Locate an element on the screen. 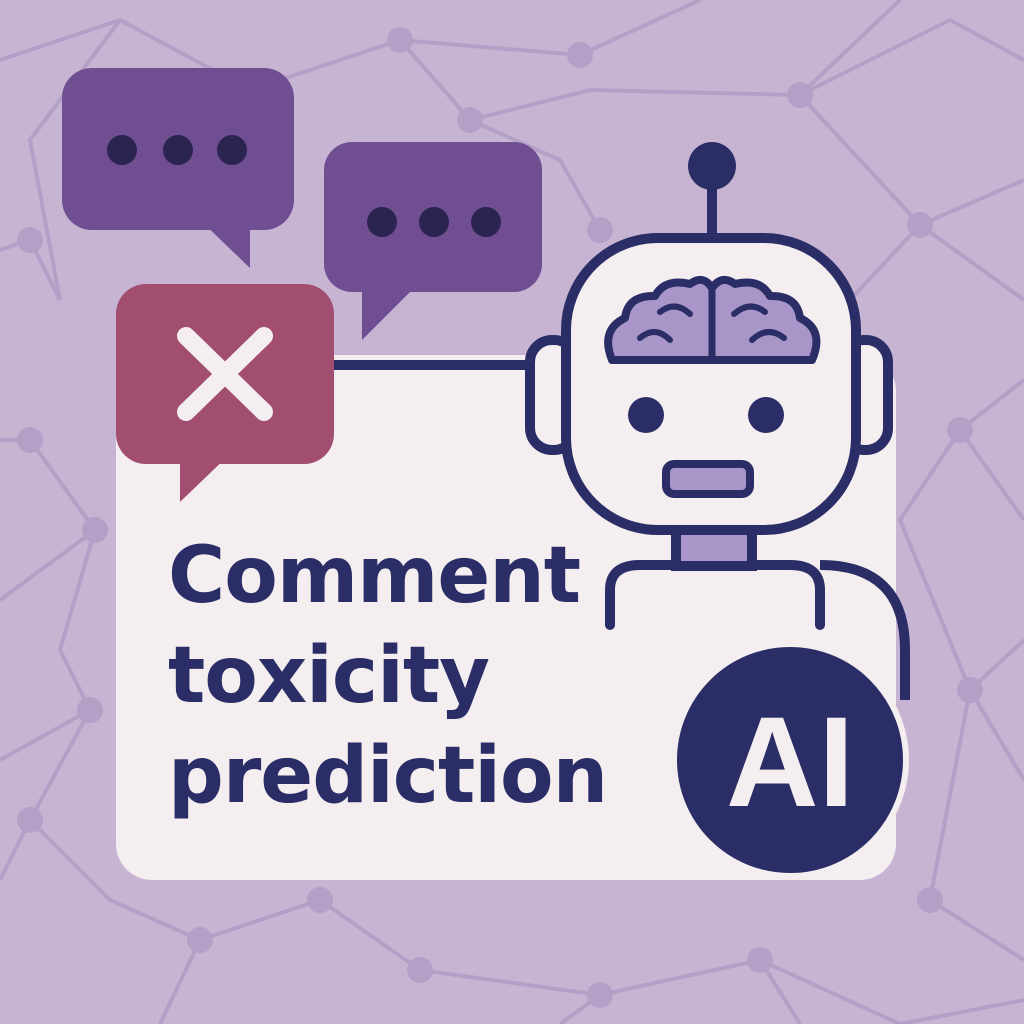  ai-badge-label: AI is located at coordinates (790, 762).